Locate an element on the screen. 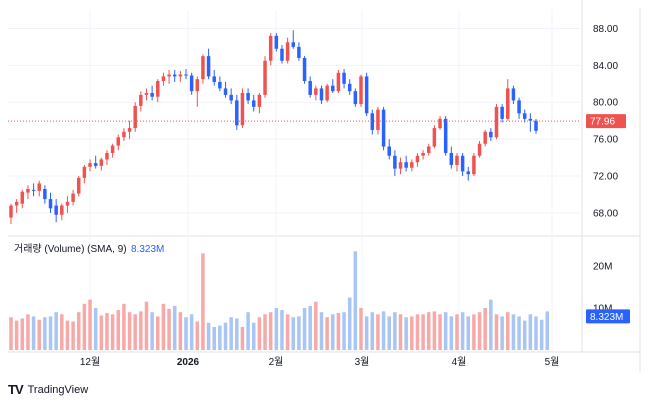 Image resolution: width=650 pixels, height=409 pixels. time-axis: 12월 2026 2월 3월 4월 5월 is located at coordinates (320, 362).